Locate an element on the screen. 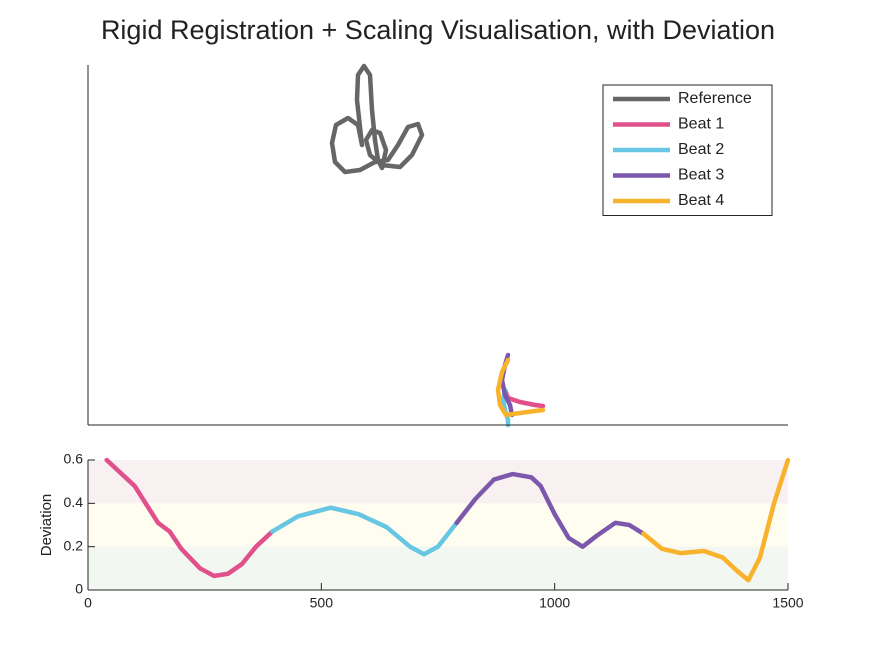  legend-label: Reference is located at coordinates (715, 98).